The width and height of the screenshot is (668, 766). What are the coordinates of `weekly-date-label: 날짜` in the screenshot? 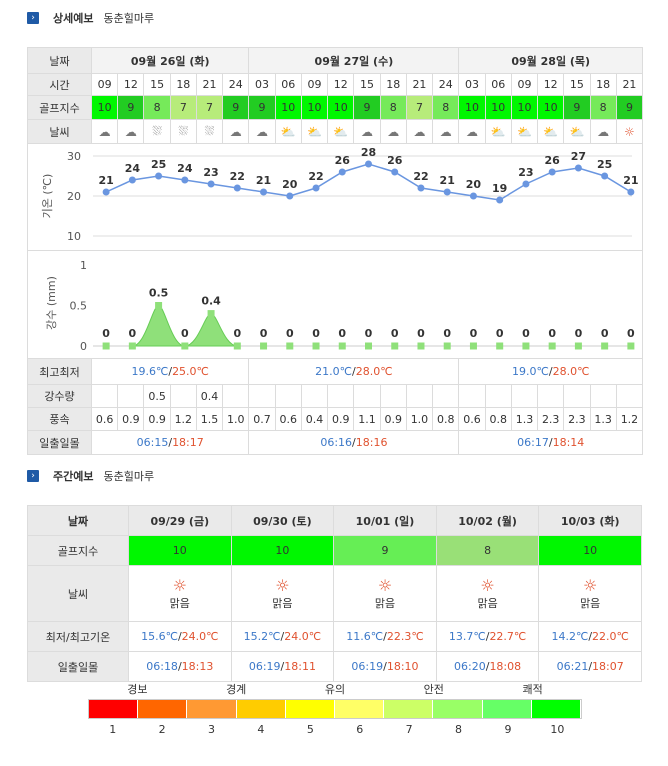 It's located at (78, 520).